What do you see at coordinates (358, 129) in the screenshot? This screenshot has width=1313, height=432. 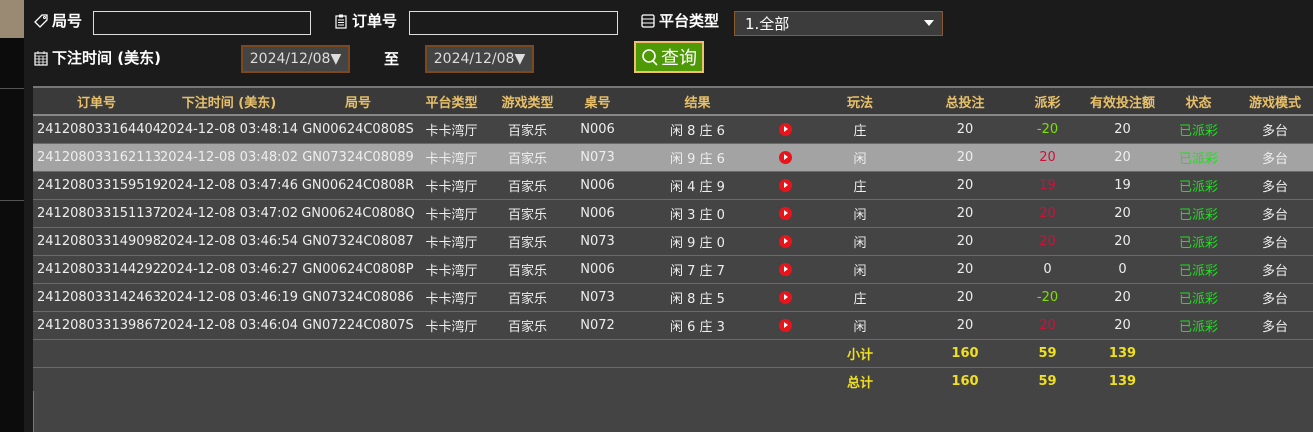 I see `cell-round: GN00624C0808S` at bounding box center [358, 129].